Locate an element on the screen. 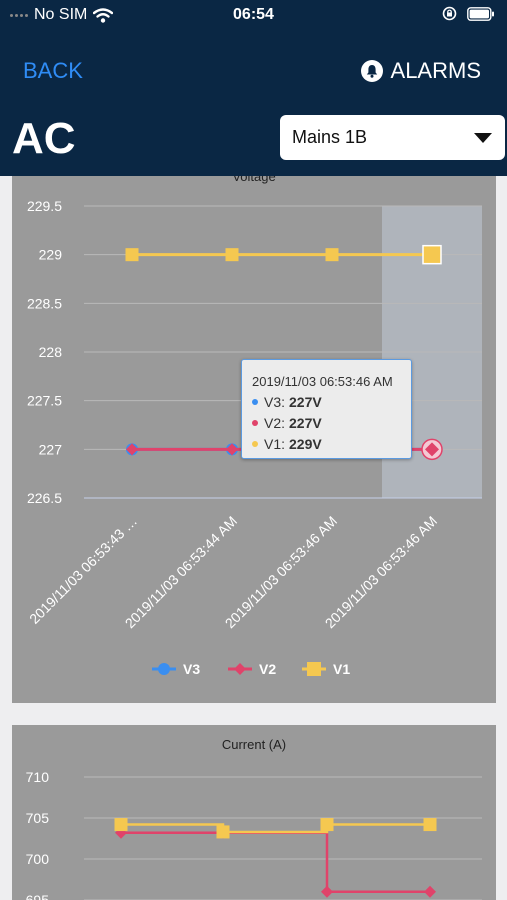  alarms-label: ALARMS is located at coordinates (435, 70).